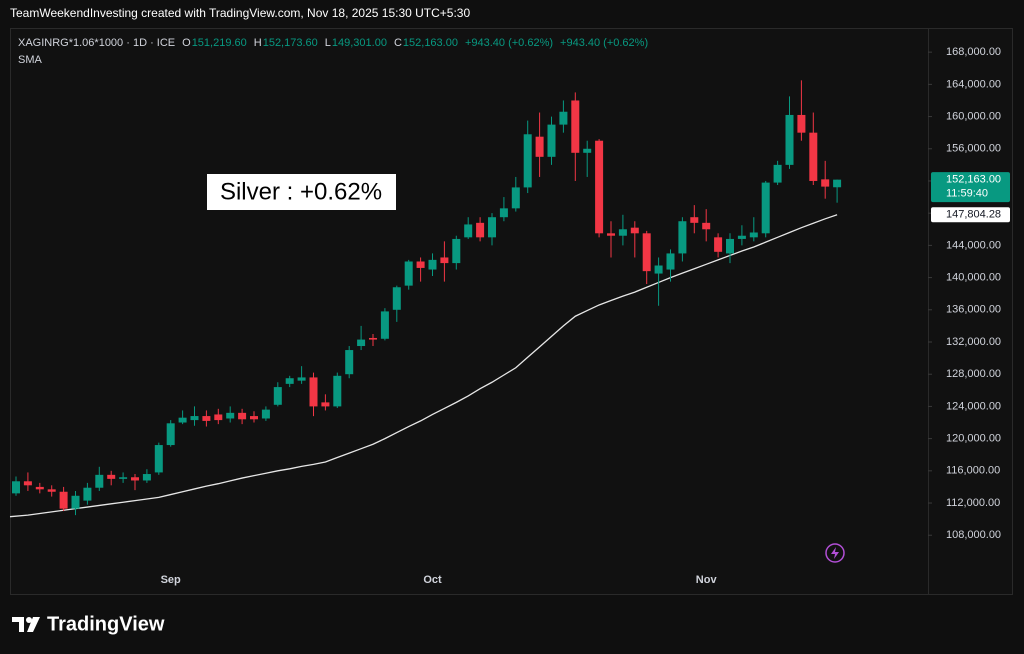  I want to click on alert-icon, so click(835, 553).